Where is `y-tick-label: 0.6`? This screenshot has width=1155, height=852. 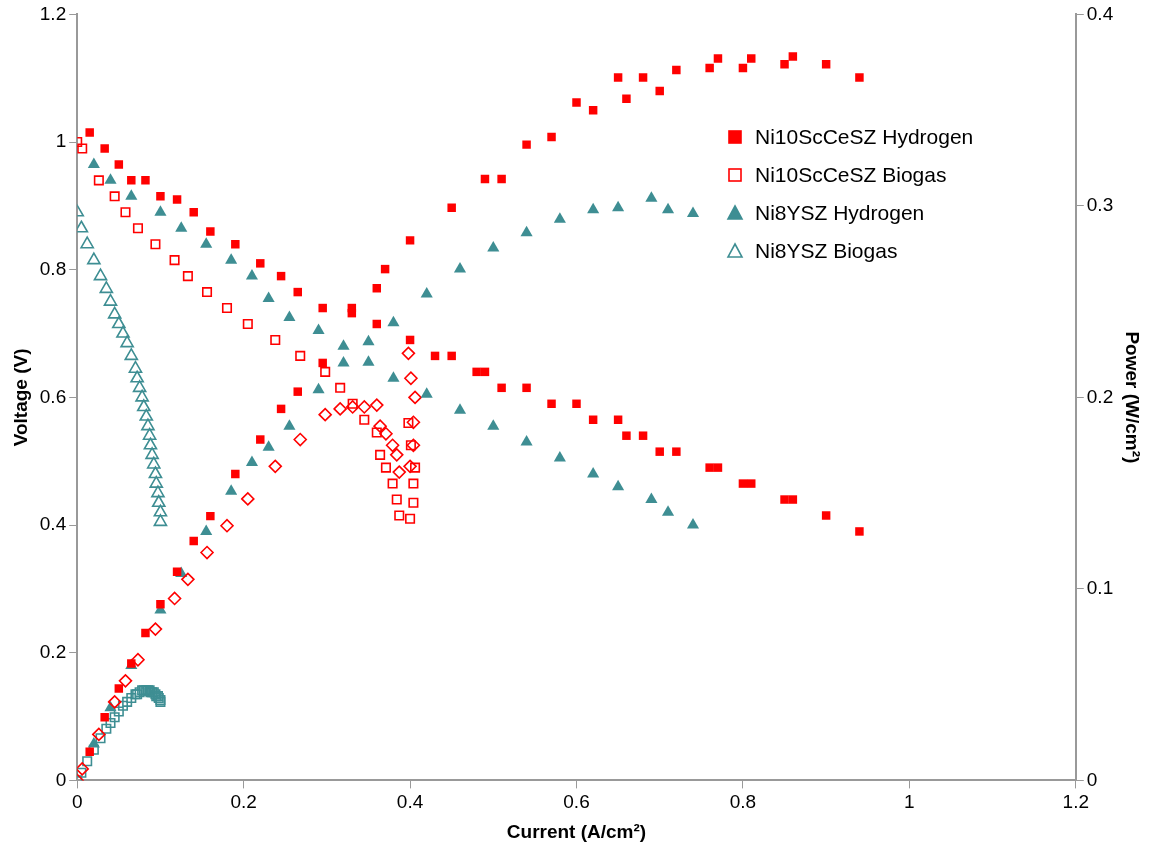 y-tick-label: 0.6 is located at coordinates (53, 396).